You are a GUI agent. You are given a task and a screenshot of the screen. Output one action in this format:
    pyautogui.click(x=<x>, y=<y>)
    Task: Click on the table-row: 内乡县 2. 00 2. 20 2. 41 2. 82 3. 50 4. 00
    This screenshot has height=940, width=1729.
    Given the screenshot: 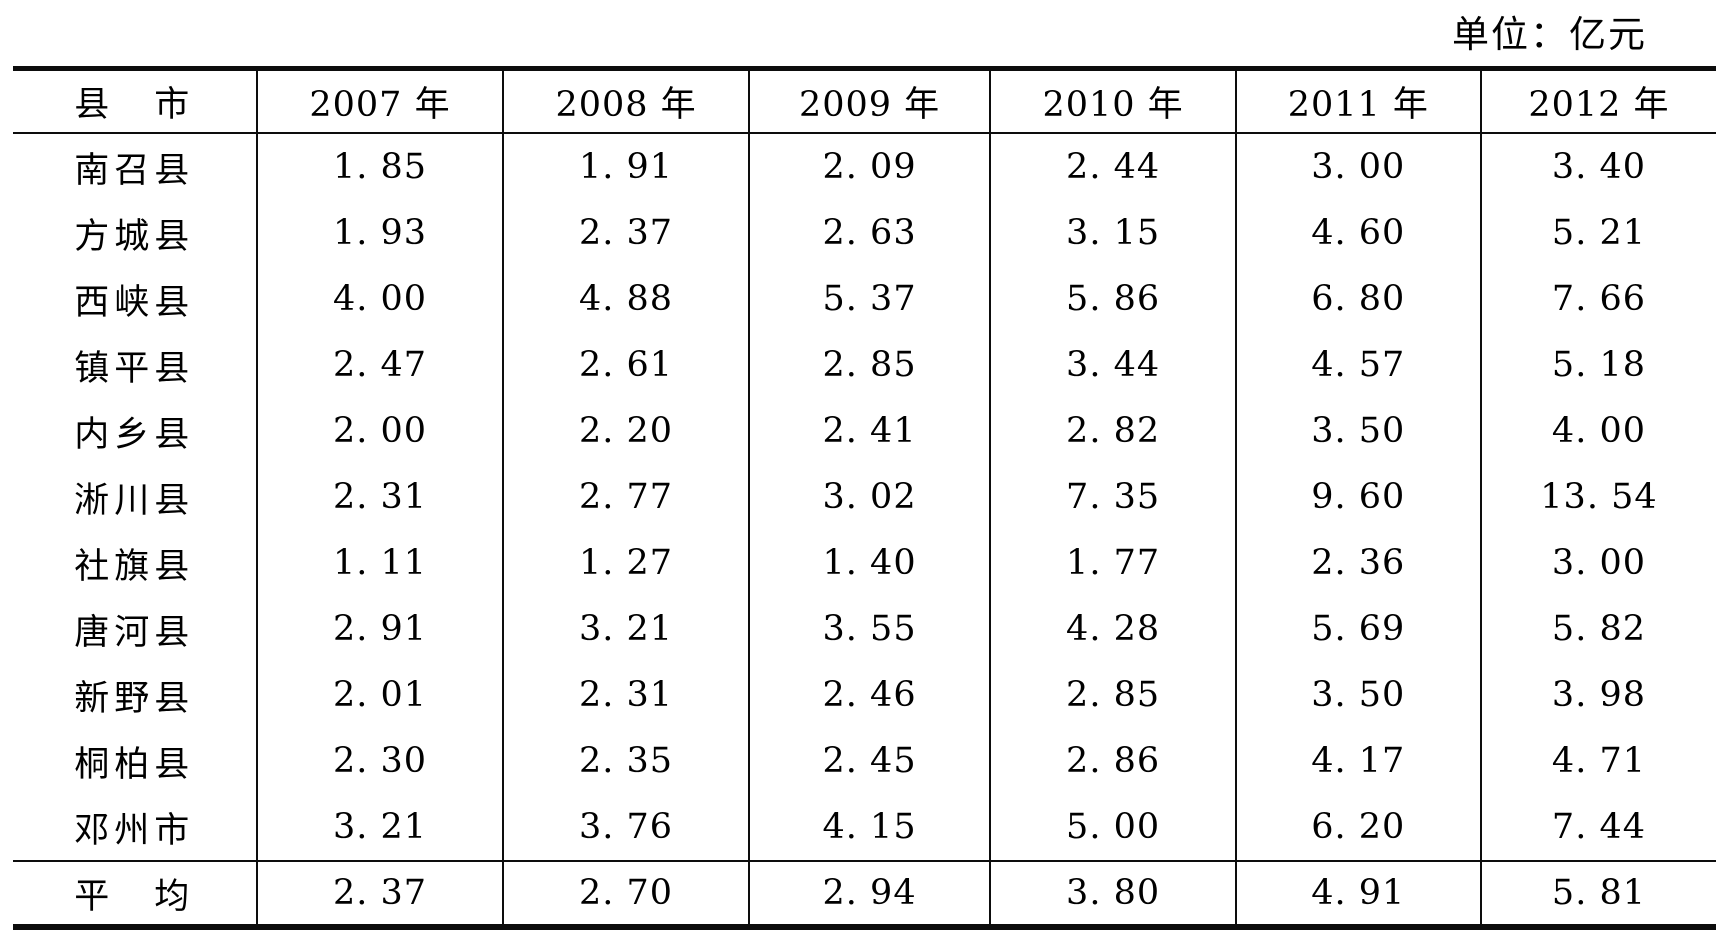 What is the action you would take?
    pyautogui.click(x=864, y=431)
    